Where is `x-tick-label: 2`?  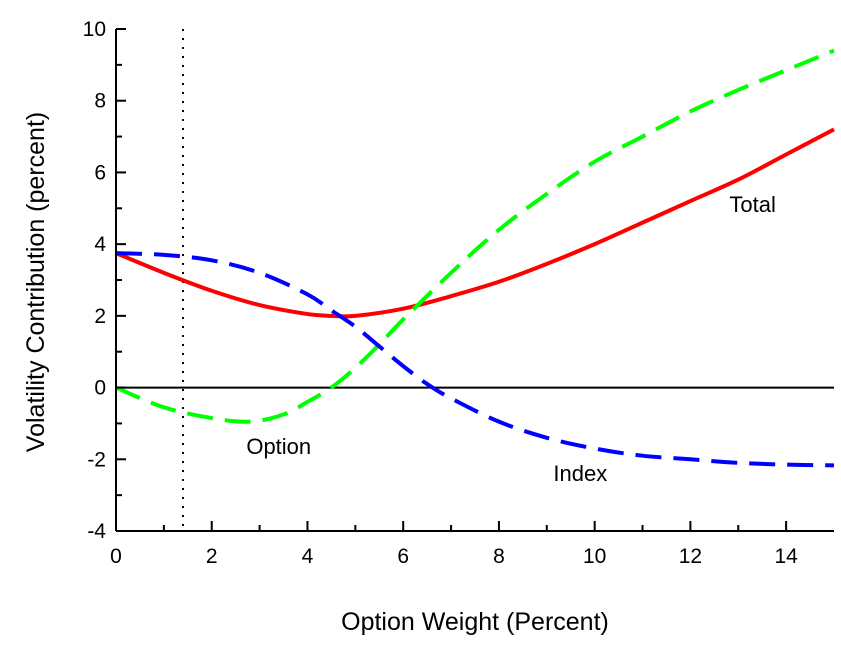
x-tick-label: 2 is located at coordinates (212, 556).